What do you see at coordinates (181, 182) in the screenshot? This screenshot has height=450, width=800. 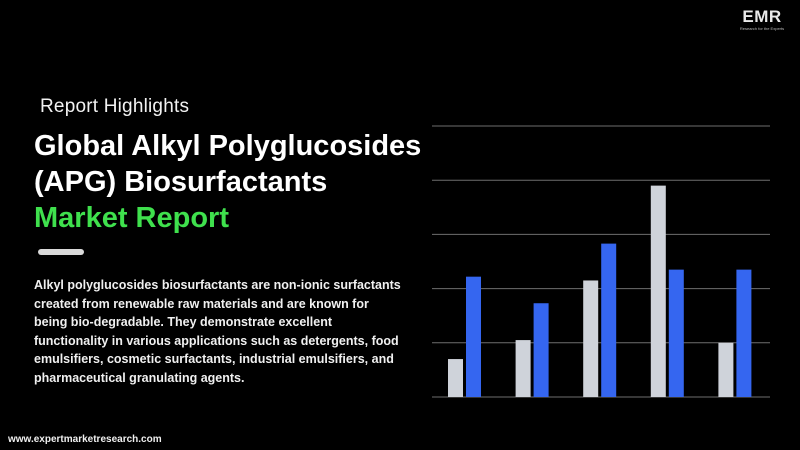 I see `title-line-2: (APG) Biosurfactants` at bounding box center [181, 182].